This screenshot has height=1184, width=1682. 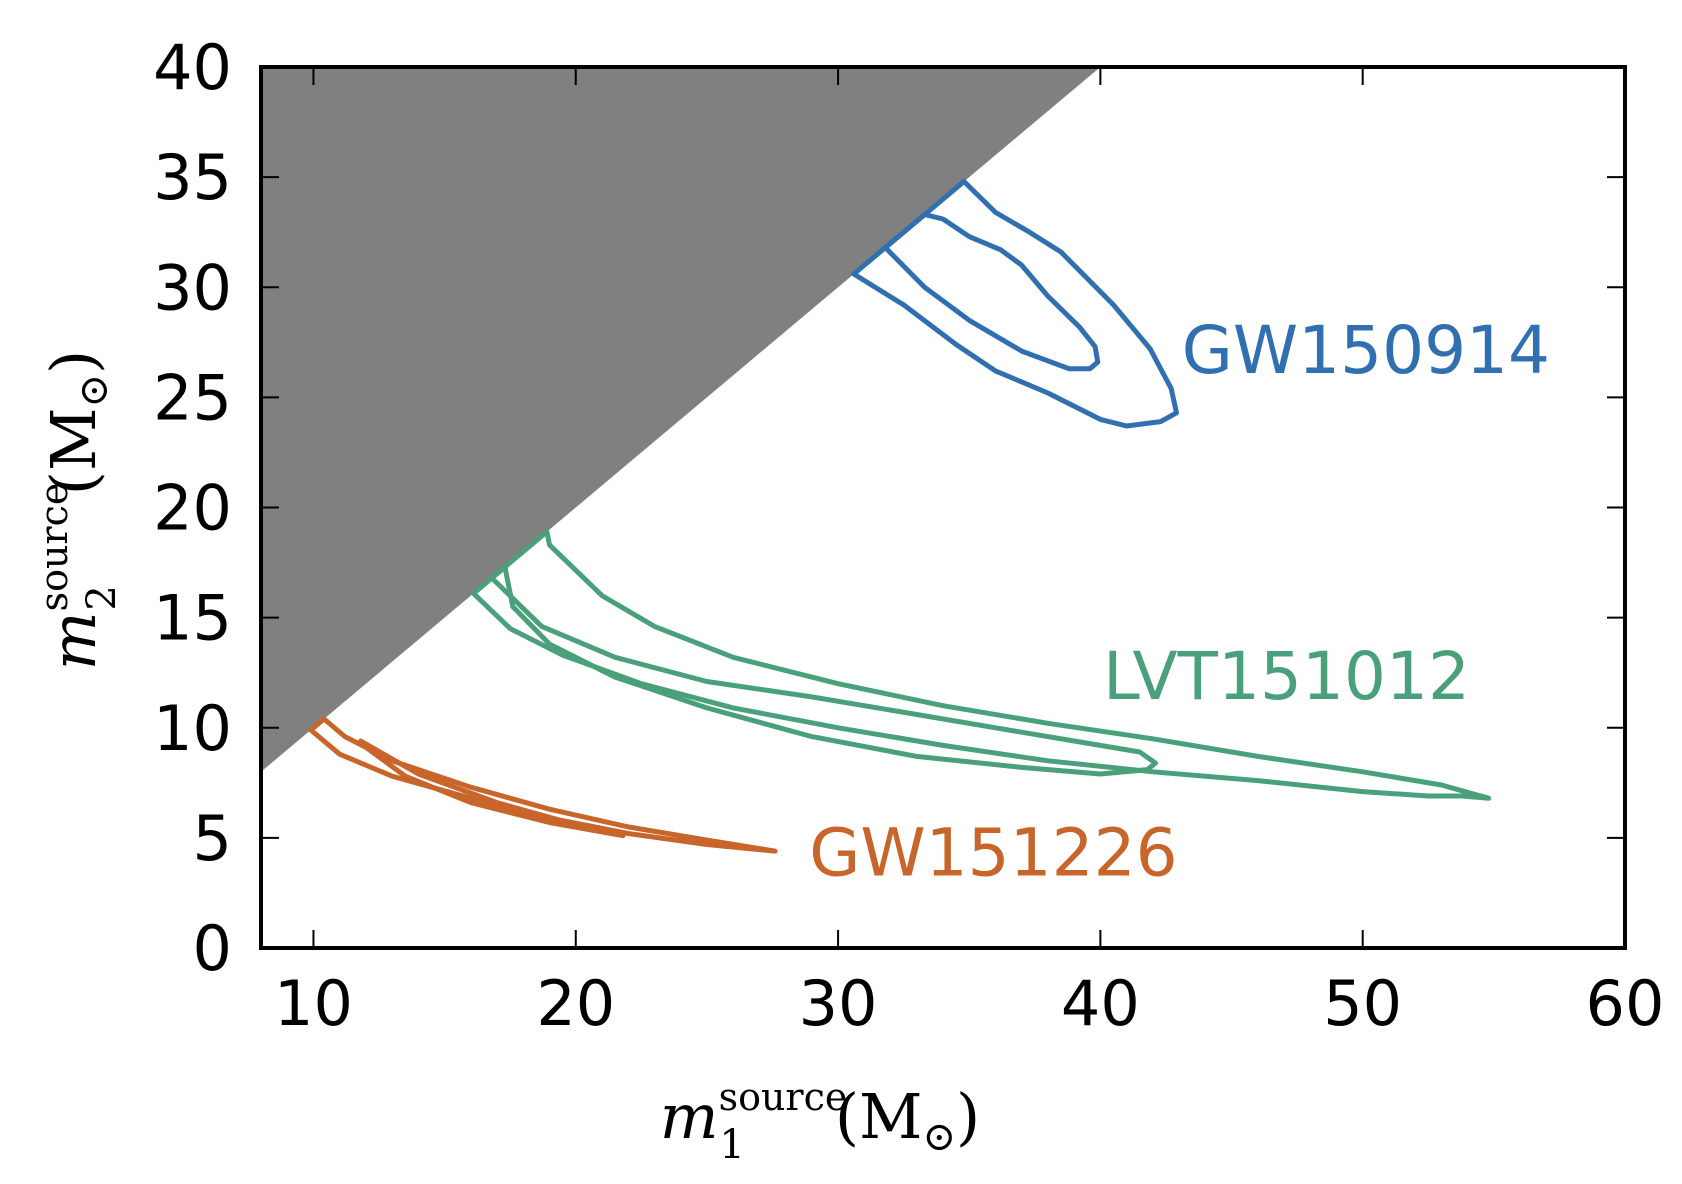 I want to click on x-axis-unit: M, so click(x=890, y=1116).